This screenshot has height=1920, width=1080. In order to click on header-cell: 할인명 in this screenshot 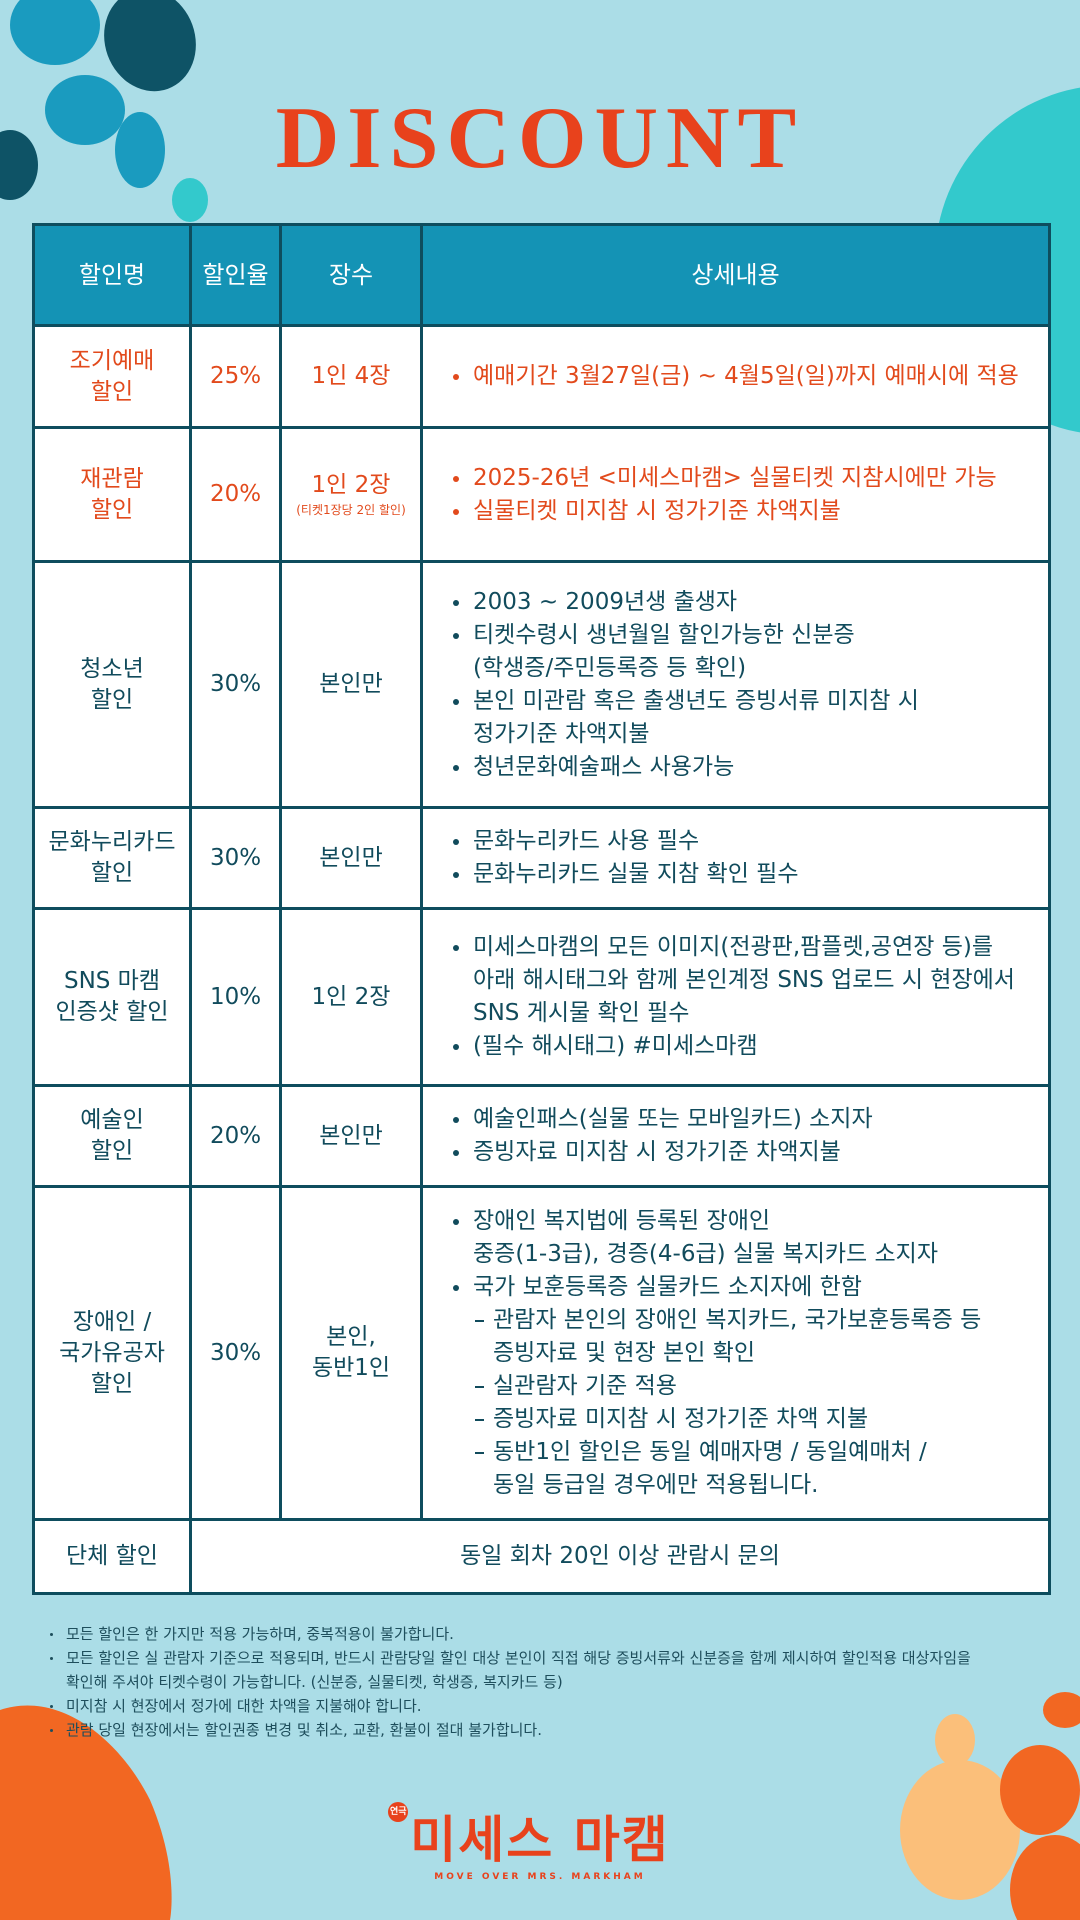, I will do `click(112, 275)`.